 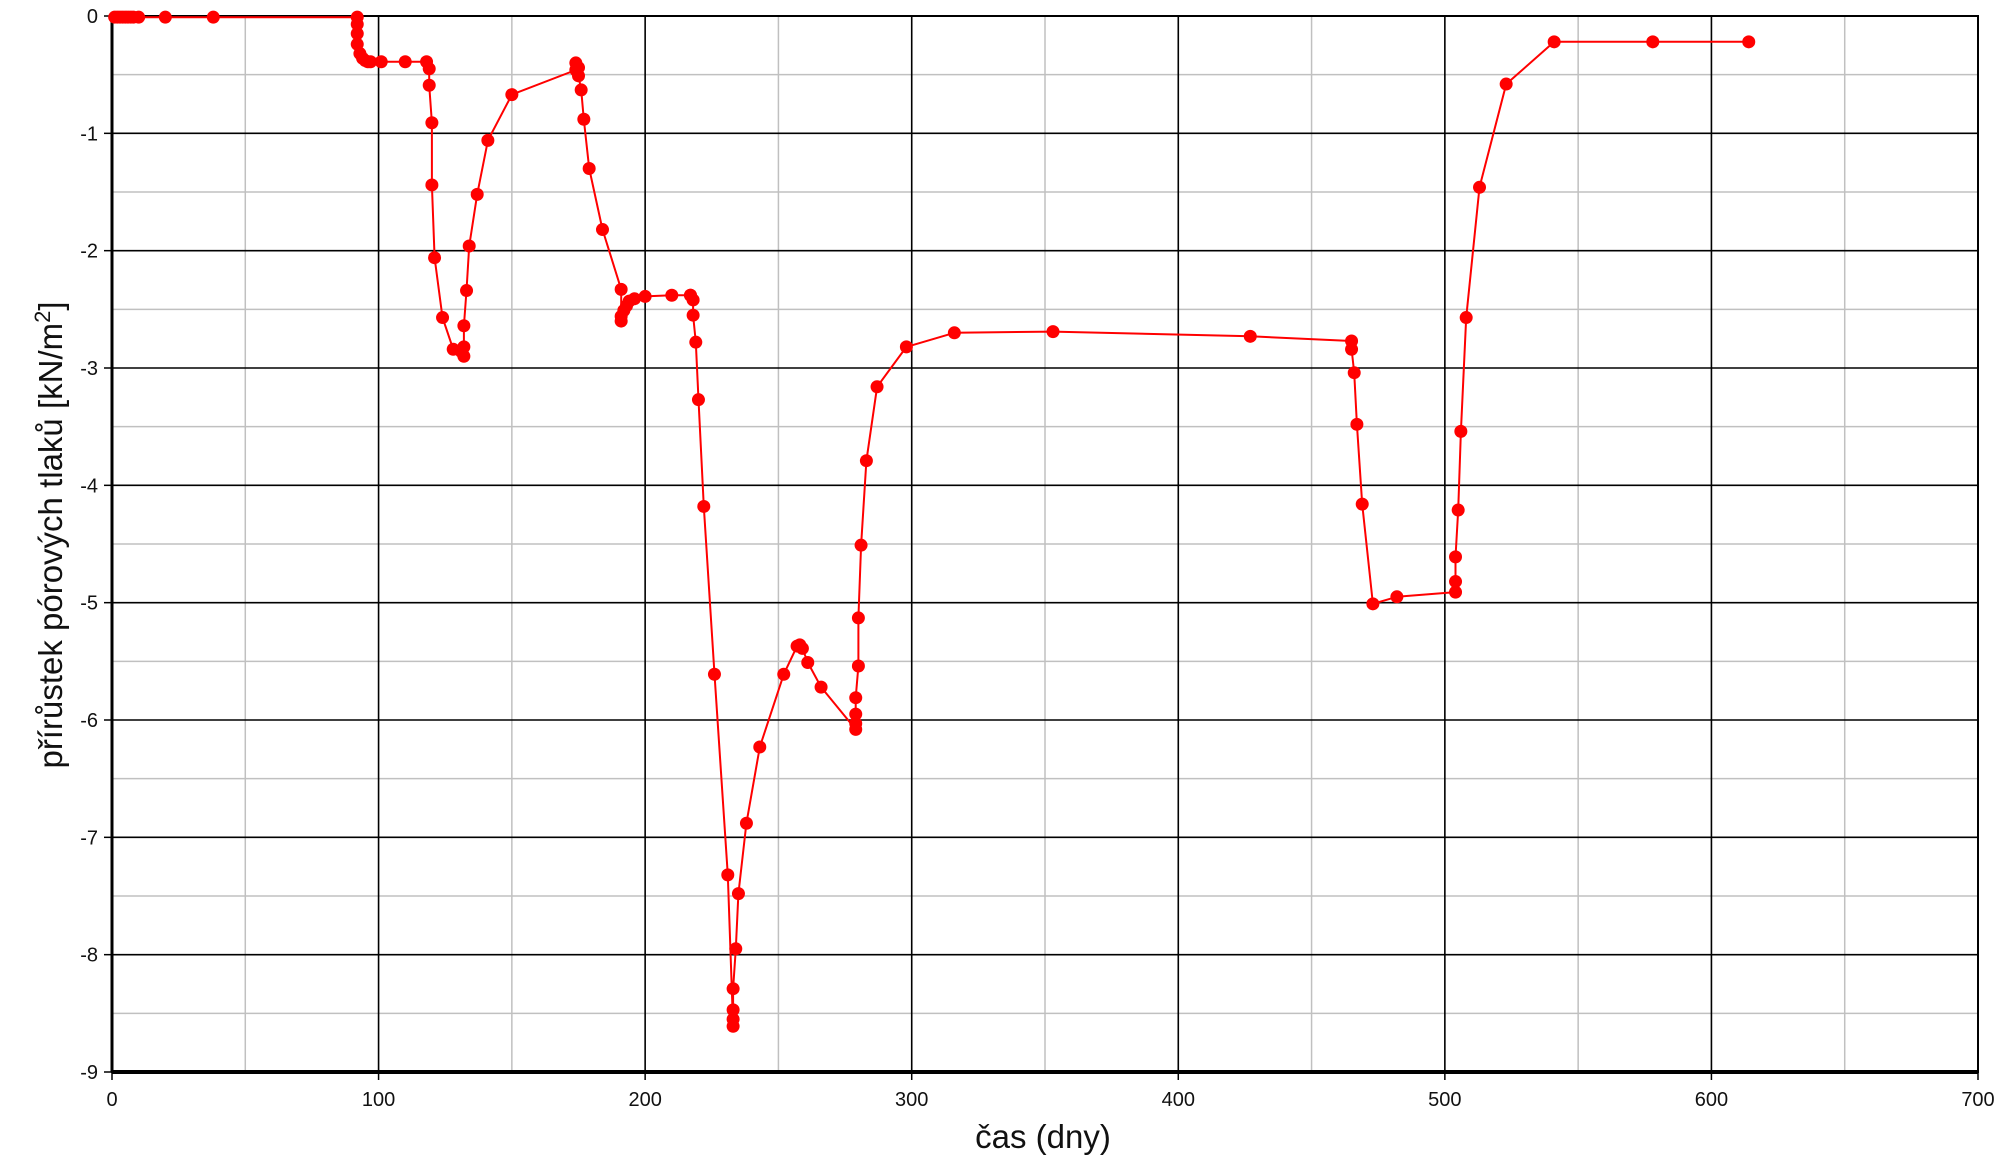 What do you see at coordinates (89, 369) in the screenshot?
I see `y-tick-label: -3` at bounding box center [89, 369].